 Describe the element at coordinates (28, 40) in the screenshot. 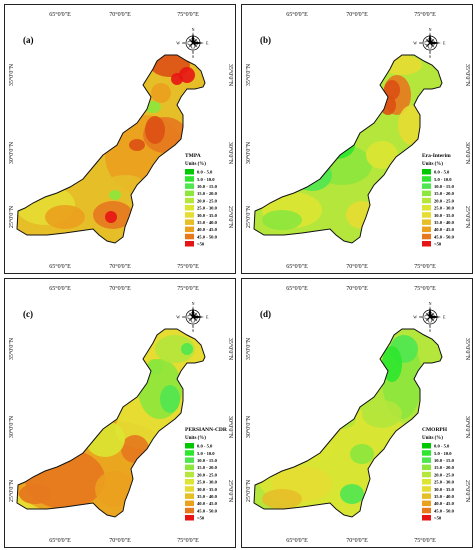

I see `panel-label: (a)` at that location.